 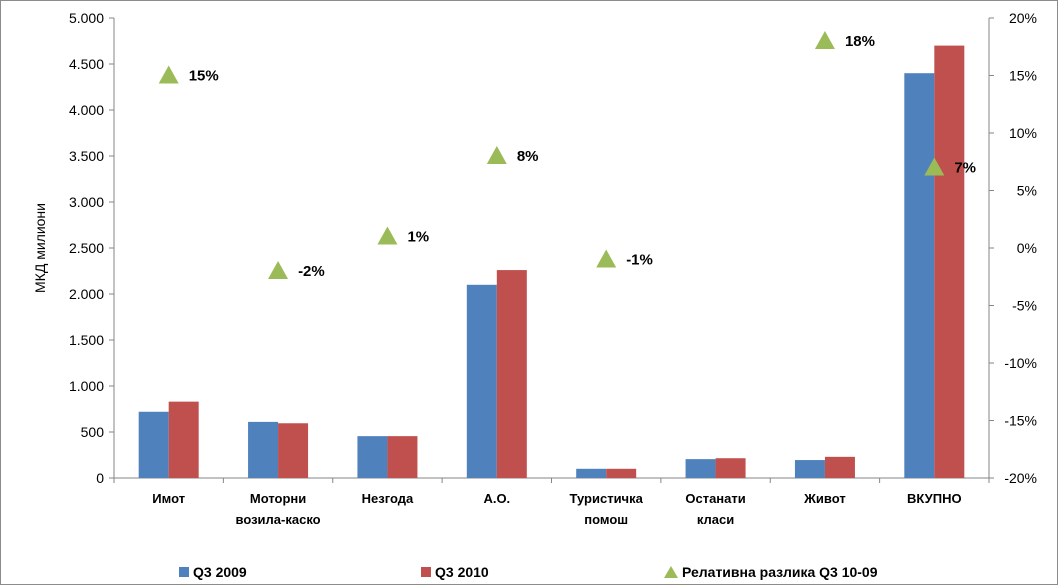 I want to click on category-label: ВКУПНО, so click(x=934, y=498).